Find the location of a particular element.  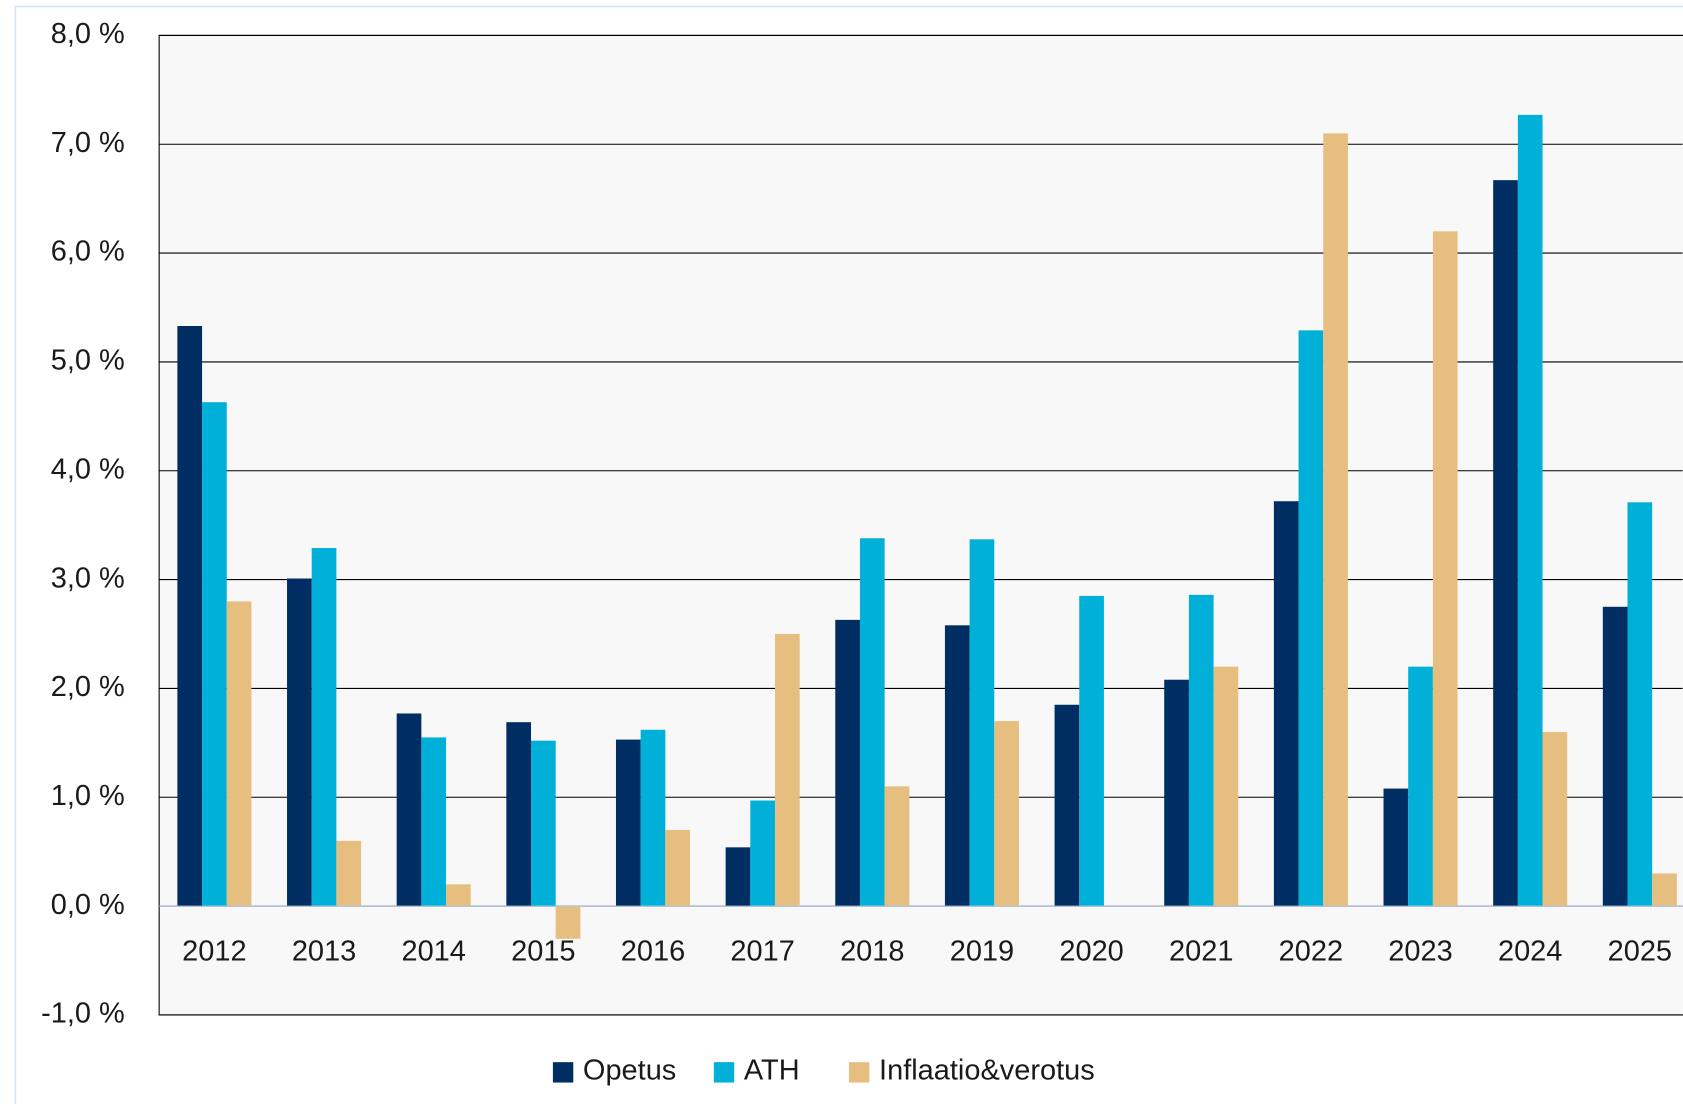

x-tick-label: 2021 is located at coordinates (1201, 951).